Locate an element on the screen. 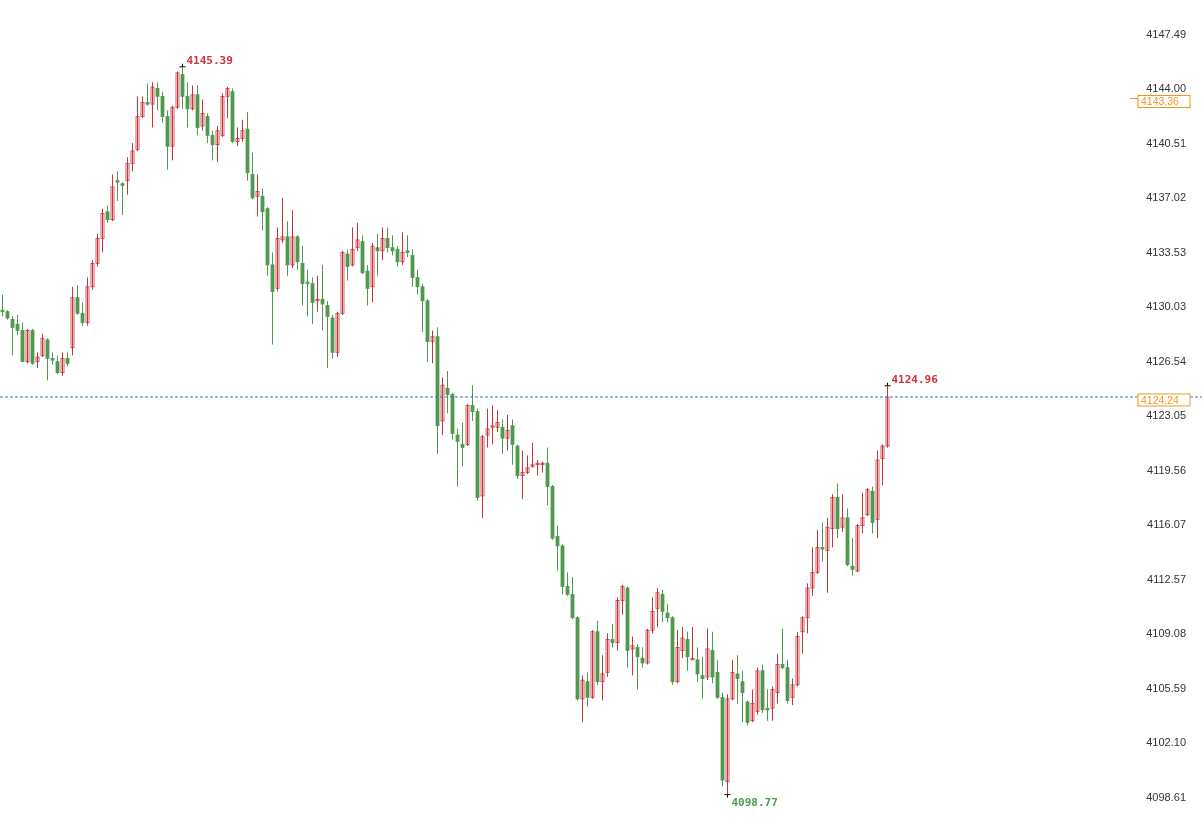 This screenshot has height=823, width=1202. ref-line-label: 4143.36 is located at coordinates (1160, 101).